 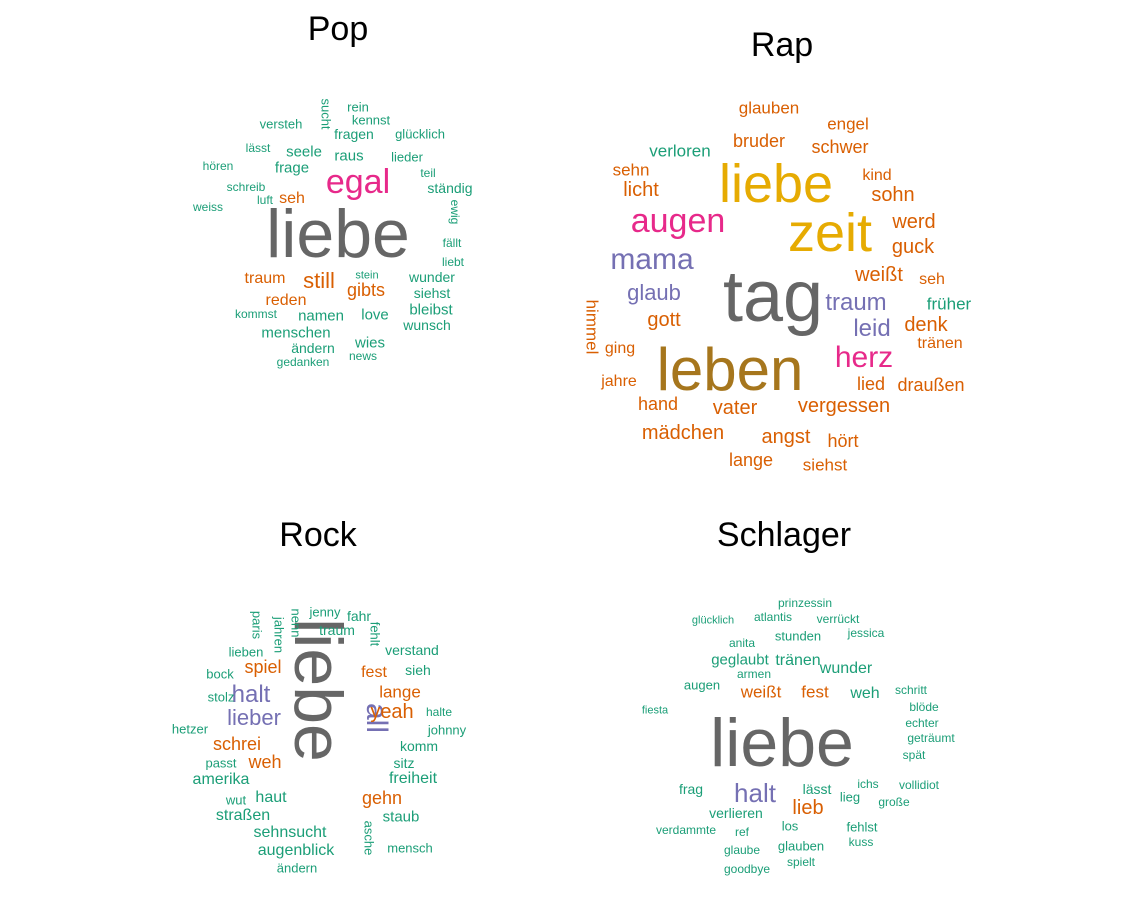 What do you see at coordinates (641, 190) in the screenshot?
I see `wordcloud-word: licht` at bounding box center [641, 190].